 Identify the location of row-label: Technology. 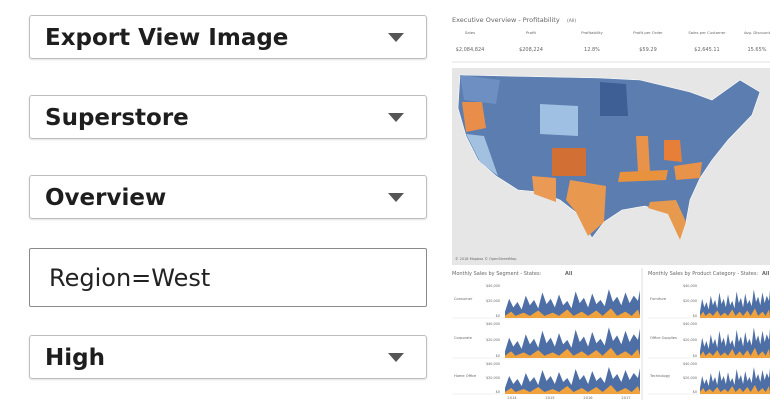
(660, 376).